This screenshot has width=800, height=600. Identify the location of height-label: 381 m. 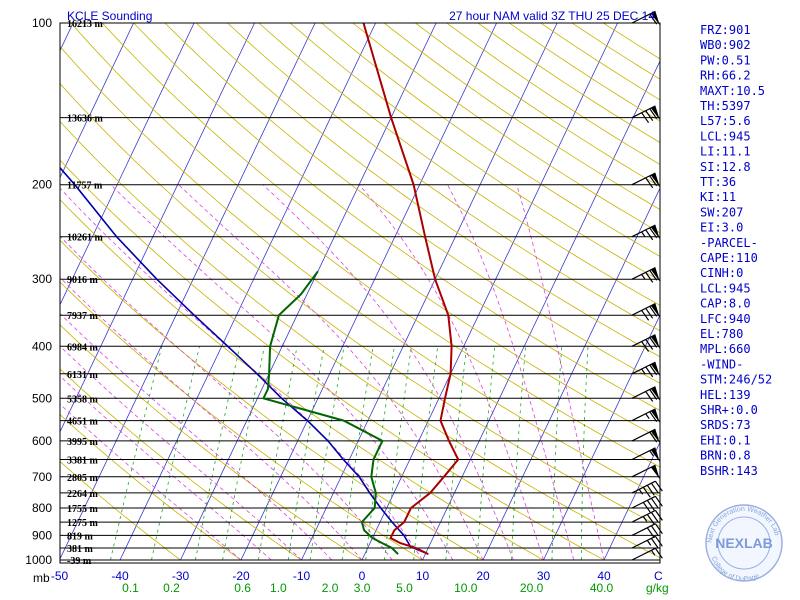
(80, 549).